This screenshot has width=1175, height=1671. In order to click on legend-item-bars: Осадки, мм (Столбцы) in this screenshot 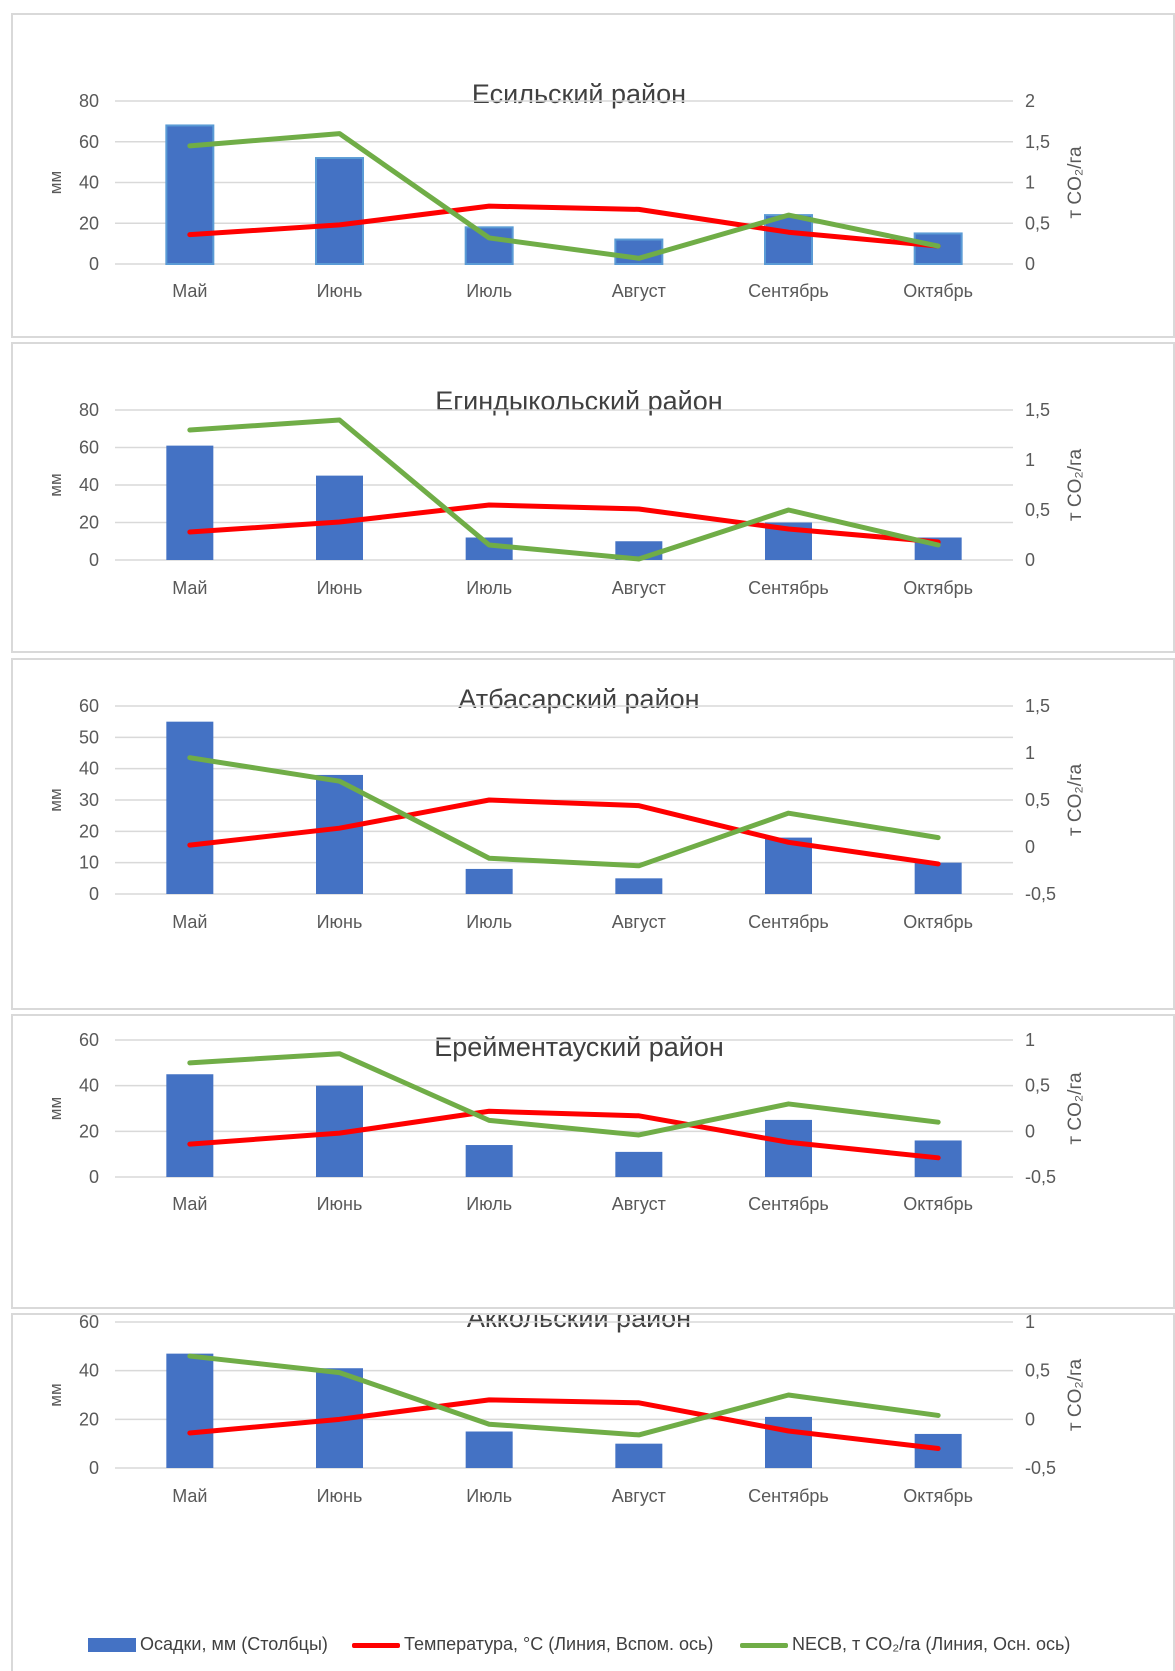, I will do `click(208, 1644)`.